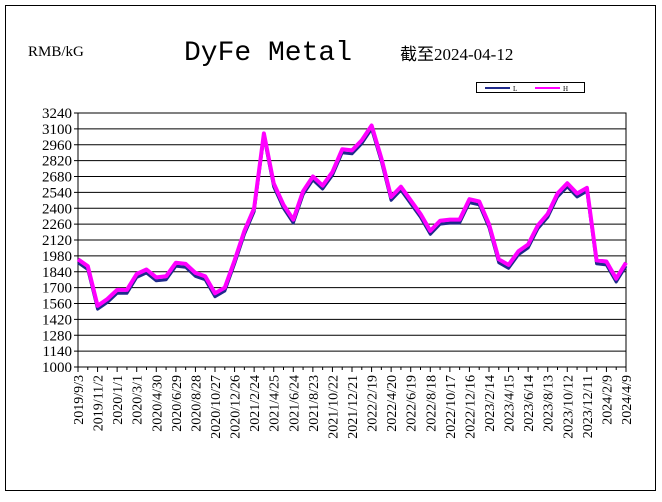 This screenshot has height=502, width=662. What do you see at coordinates (157, 403) in the screenshot?
I see `x-tick-label: 2020/4/30` at bounding box center [157, 403].